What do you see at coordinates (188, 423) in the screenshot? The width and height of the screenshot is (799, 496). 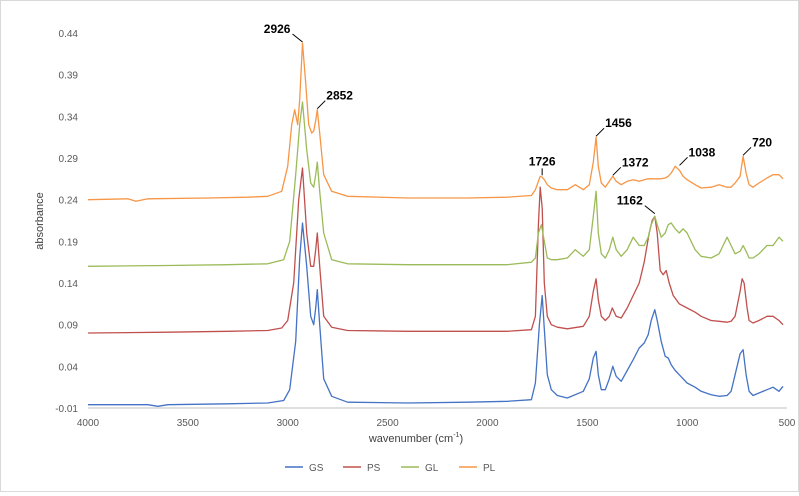 I see `x-tick-label: 3500` at bounding box center [188, 423].